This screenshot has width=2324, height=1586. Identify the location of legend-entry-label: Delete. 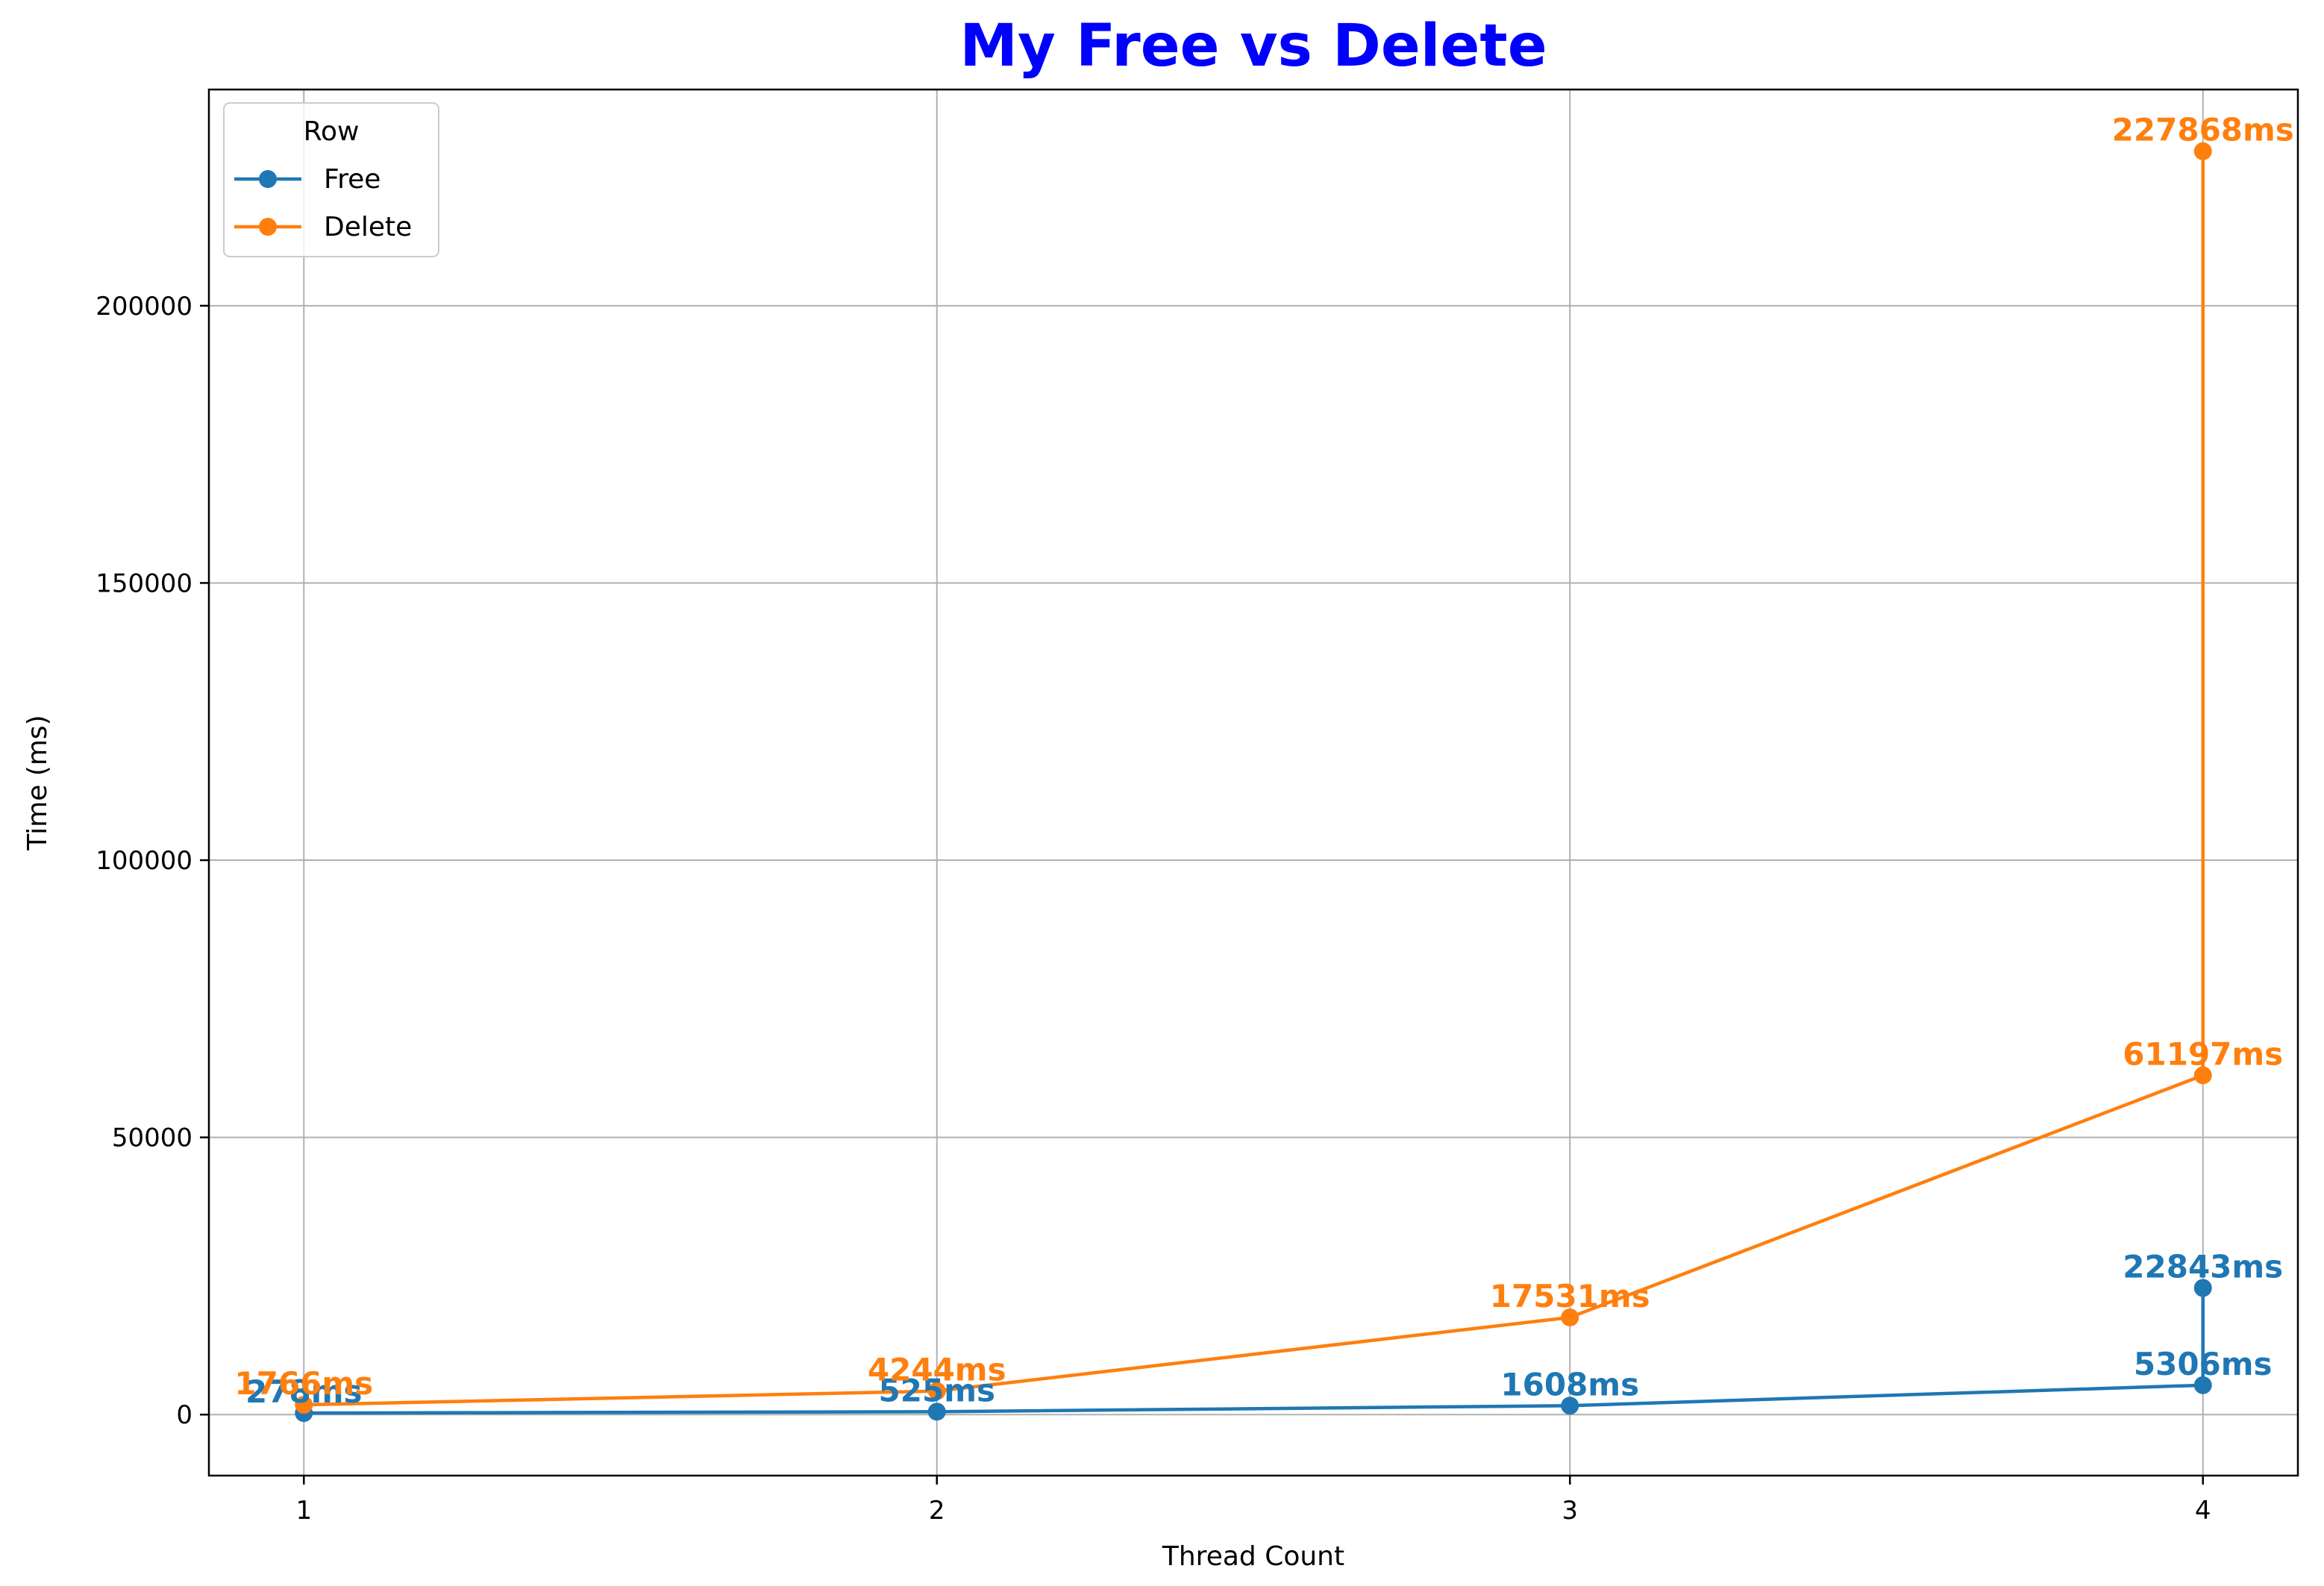
(368, 227).